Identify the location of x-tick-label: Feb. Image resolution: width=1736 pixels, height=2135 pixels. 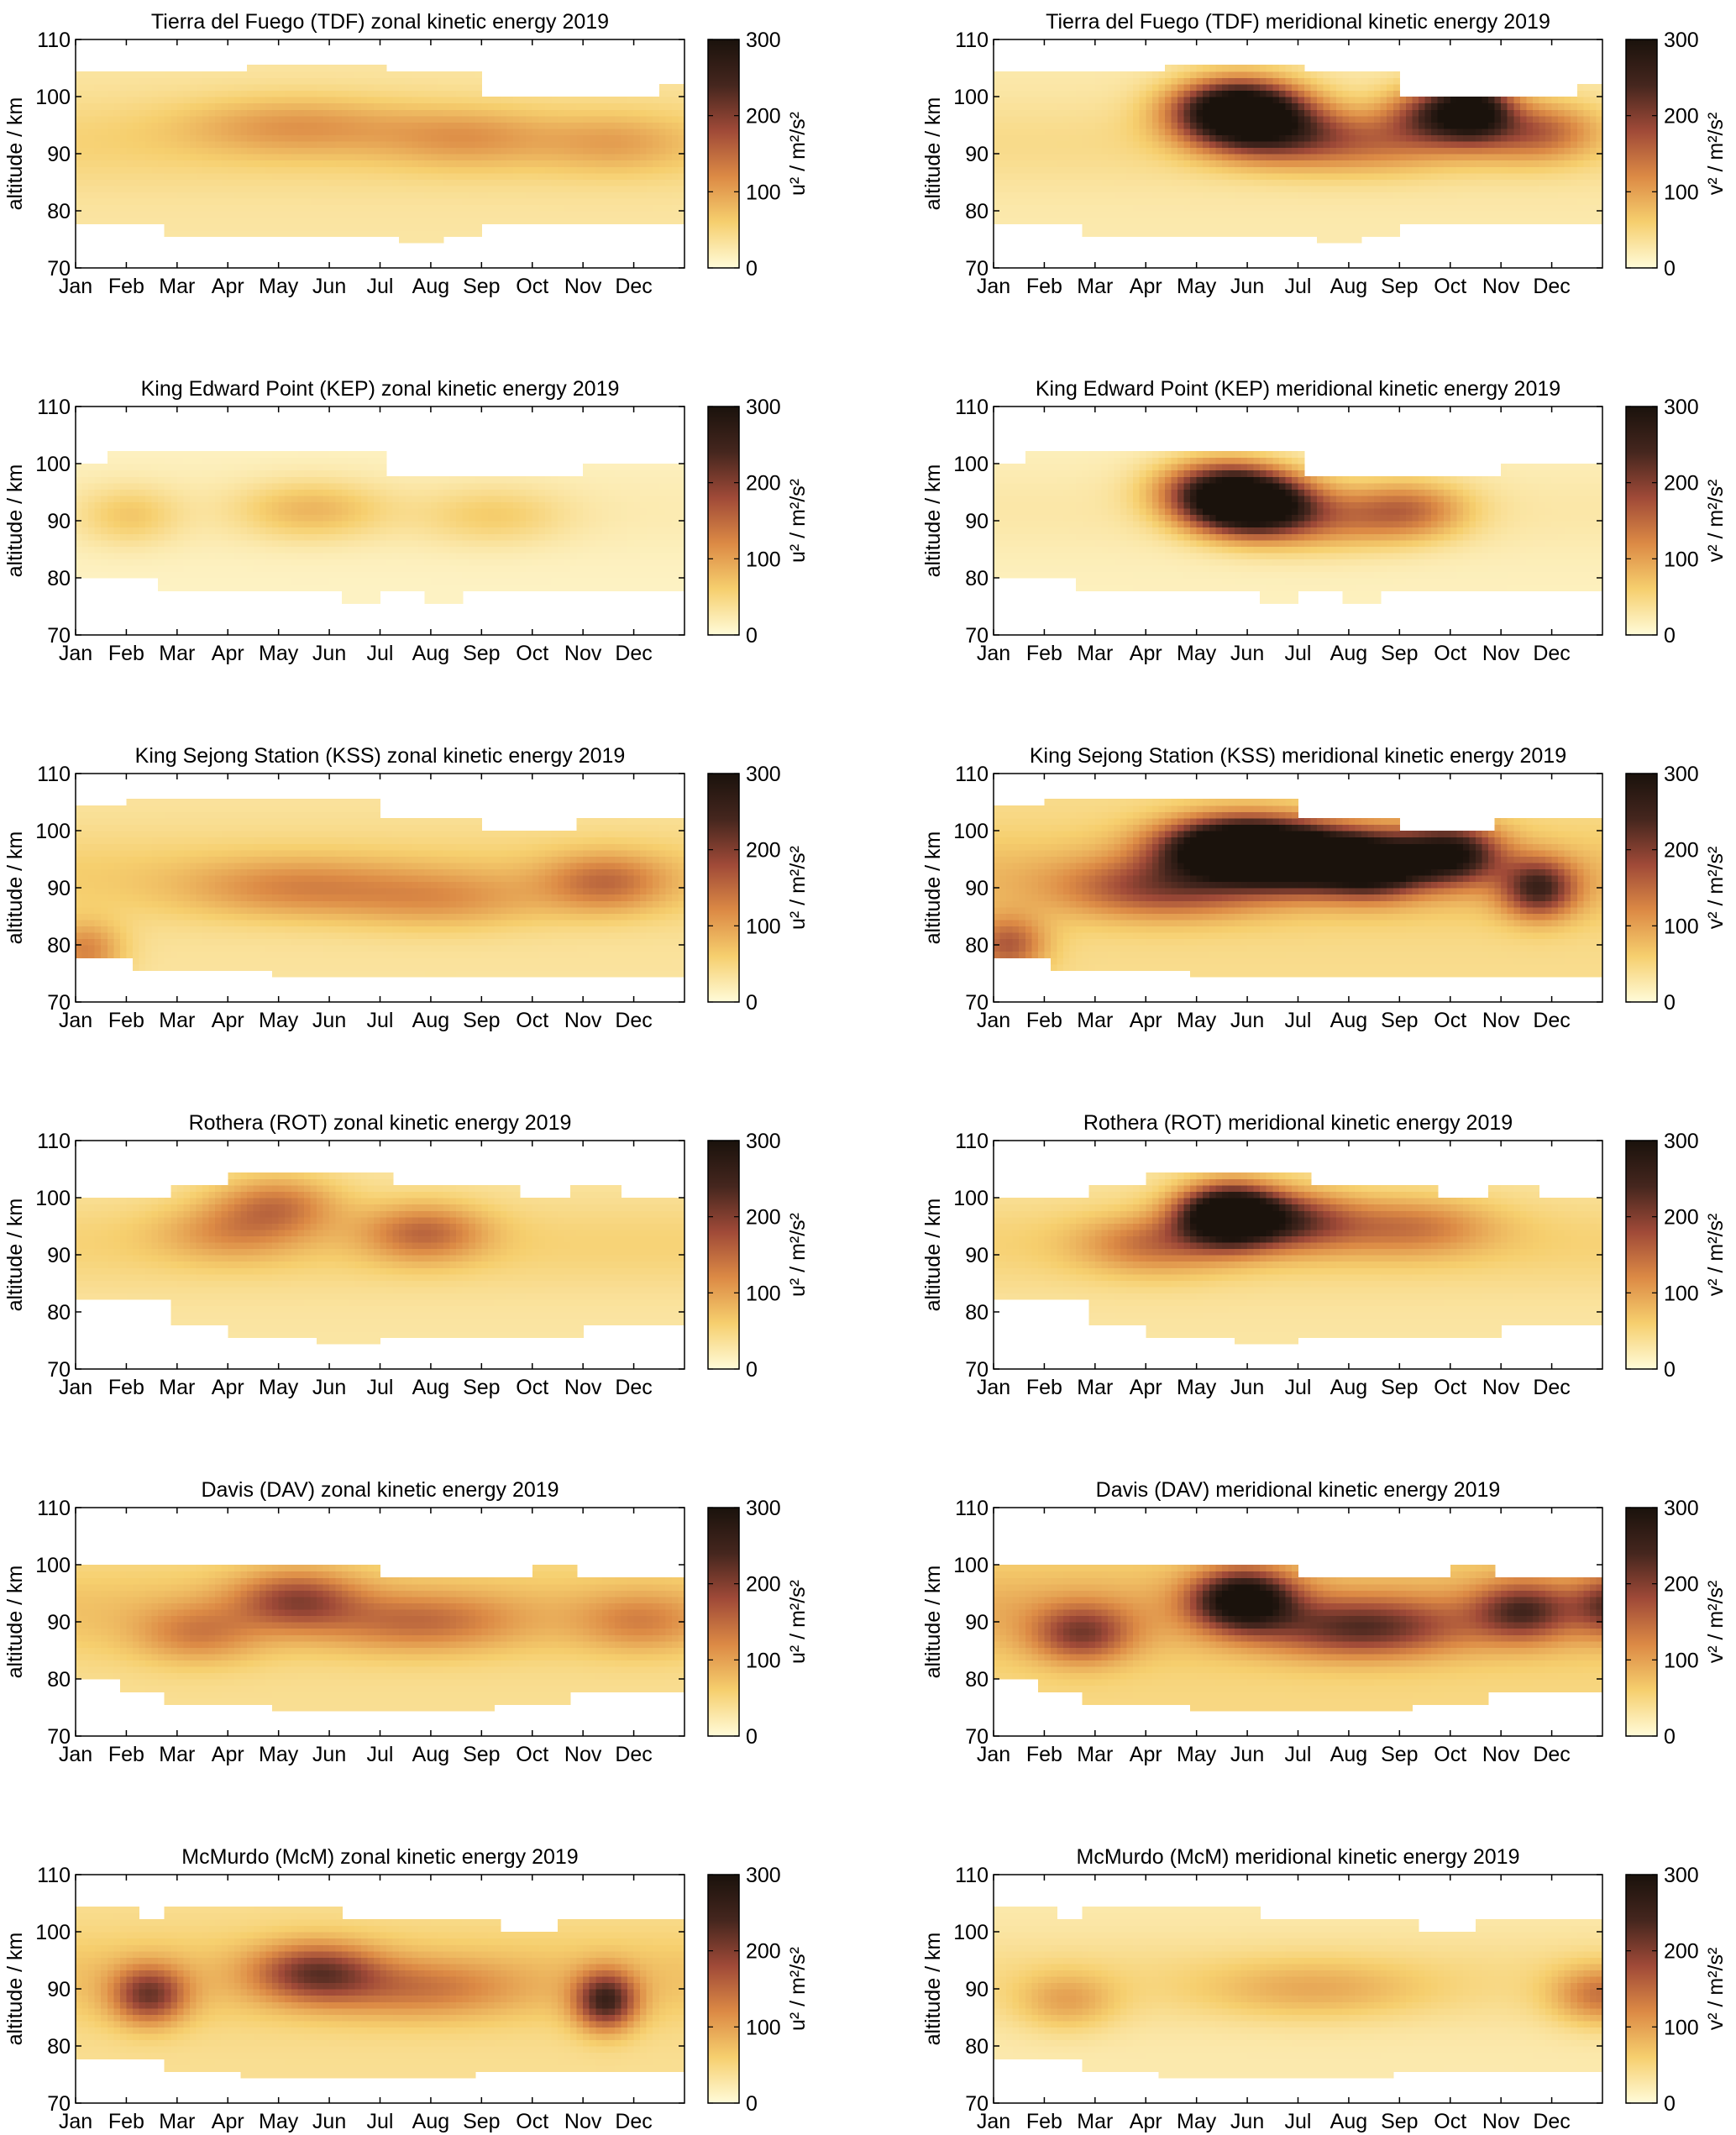
(1044, 286).